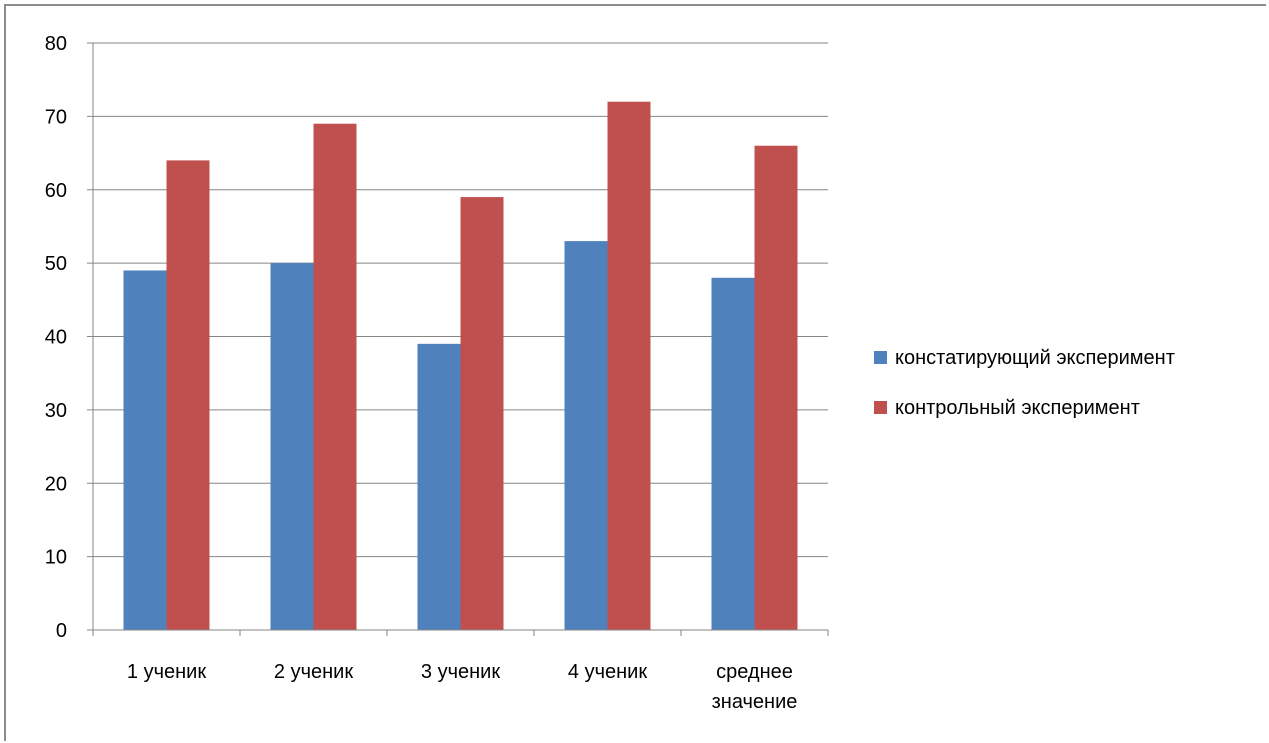 The image size is (1269, 743). Describe the element at coordinates (56, 558) in the screenshot. I see `y-tick-label: 10` at that location.